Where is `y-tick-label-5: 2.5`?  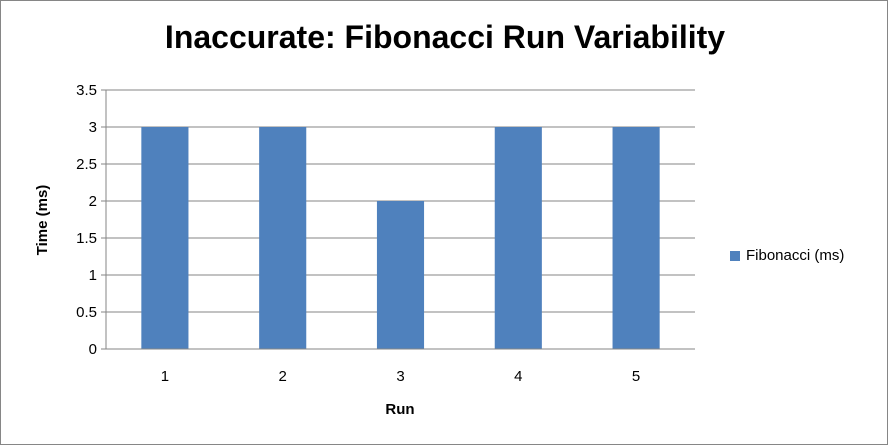 y-tick-label-5: 2.5 is located at coordinates (86, 164).